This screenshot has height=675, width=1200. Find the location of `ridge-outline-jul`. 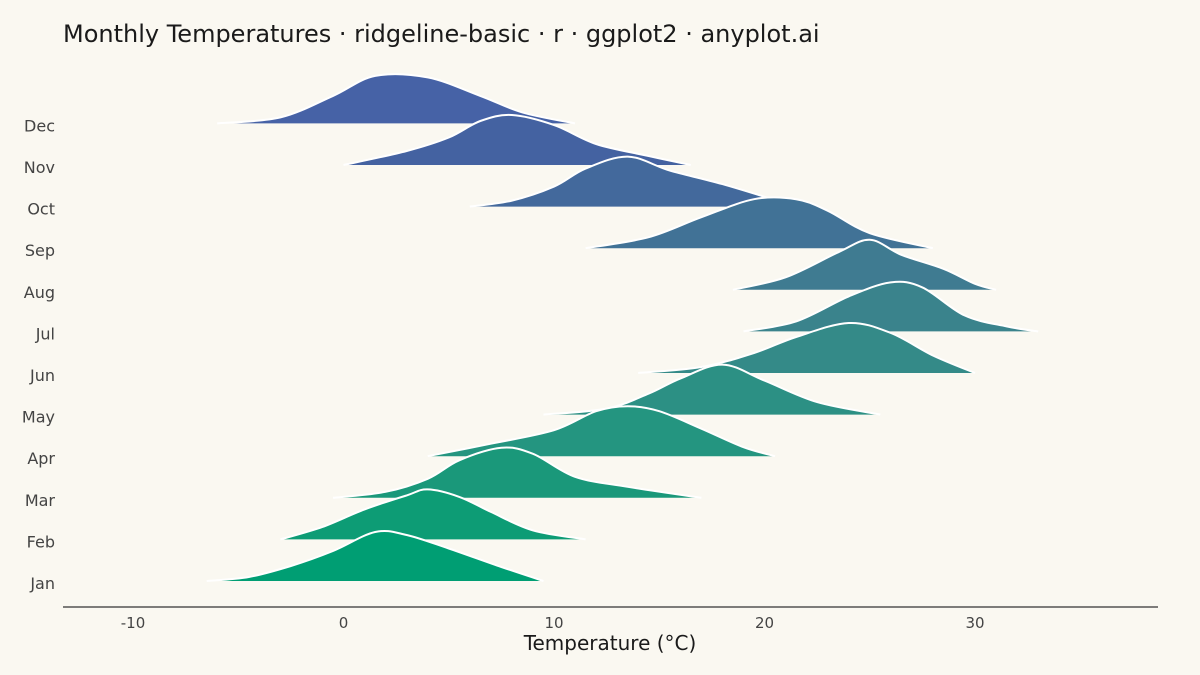

ridge-outline-jul is located at coordinates (891, 306).